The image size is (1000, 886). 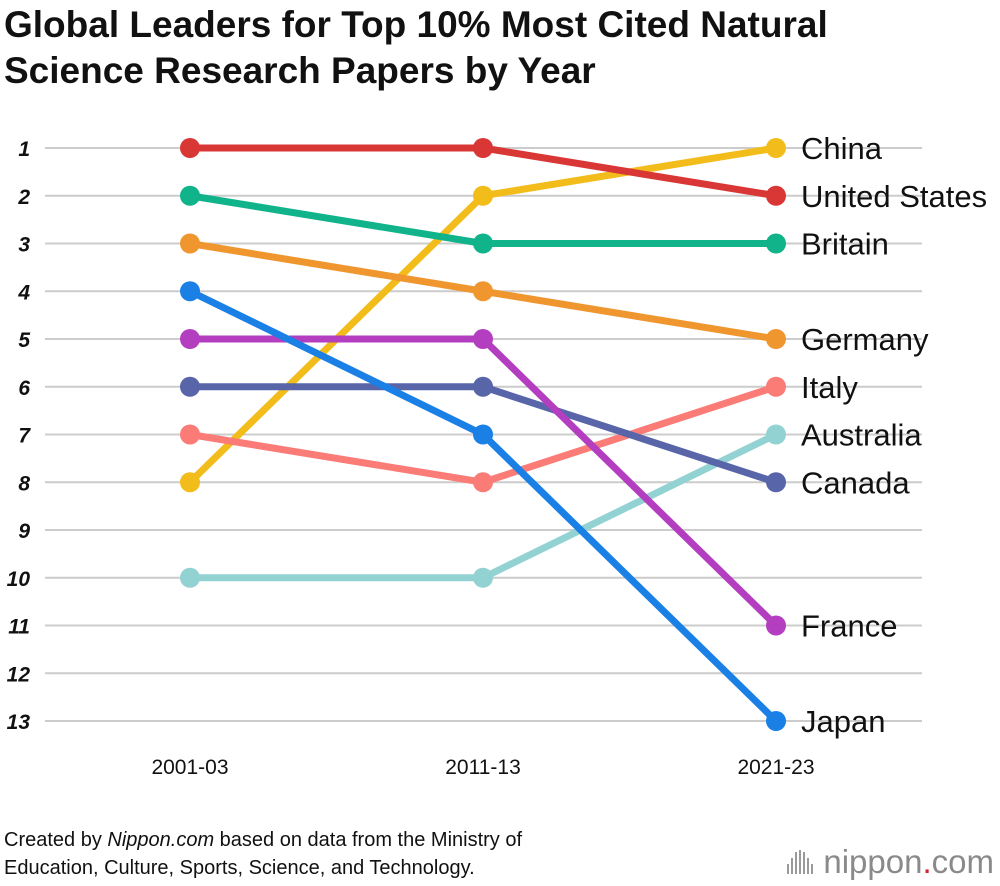 I want to click on y-tick-label: 9, so click(x=24, y=531).